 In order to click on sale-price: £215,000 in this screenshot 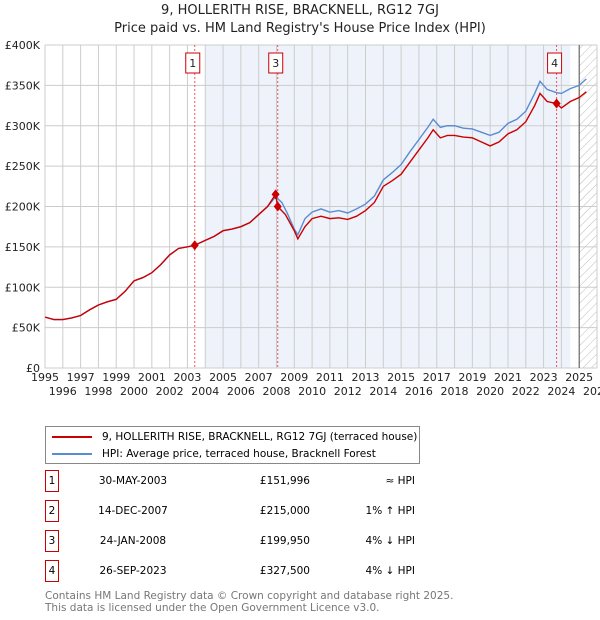, I will do `click(284, 511)`.